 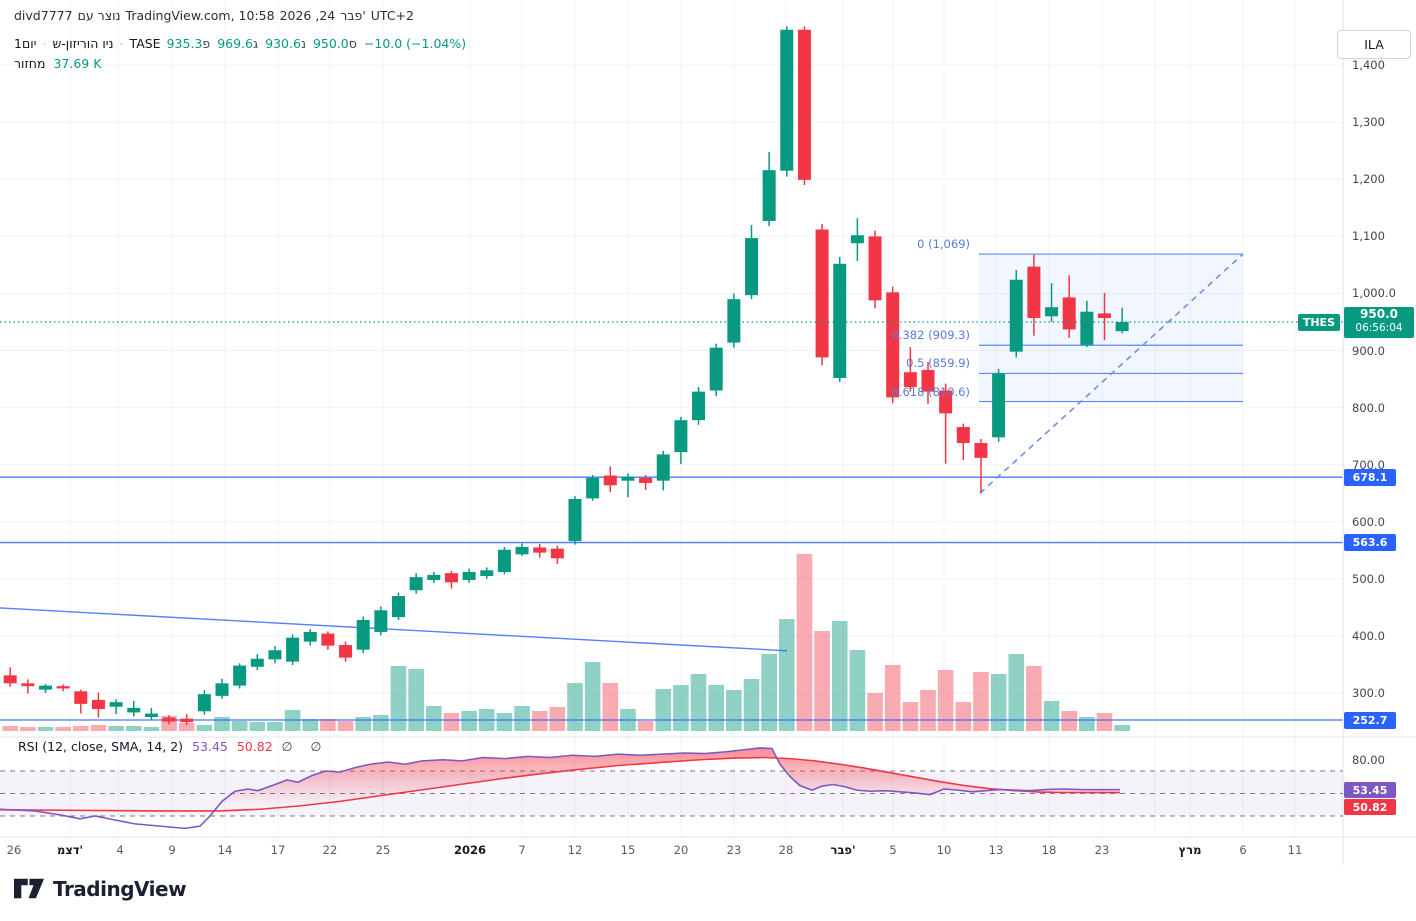 What do you see at coordinates (1370, 720) in the screenshot?
I see `level-price-value: 252.7` at bounding box center [1370, 720].